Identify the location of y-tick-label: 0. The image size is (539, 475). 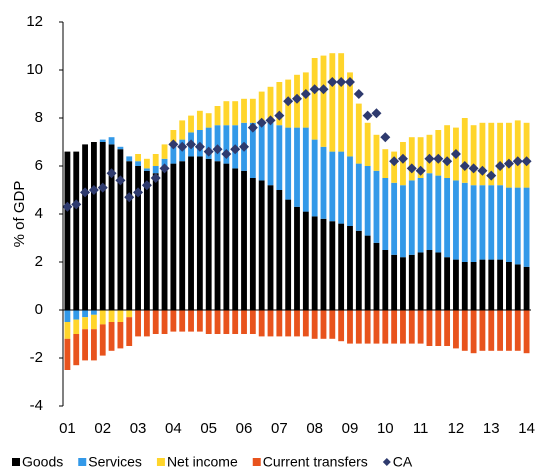
(39, 309).